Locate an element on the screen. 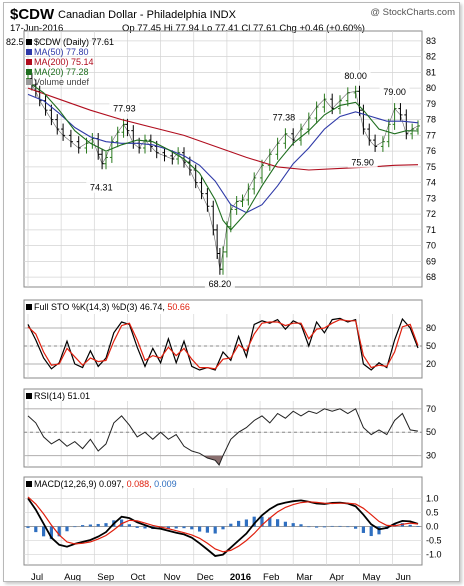 The image size is (464, 586). series-line-rsi-14- is located at coordinates (223, 437).